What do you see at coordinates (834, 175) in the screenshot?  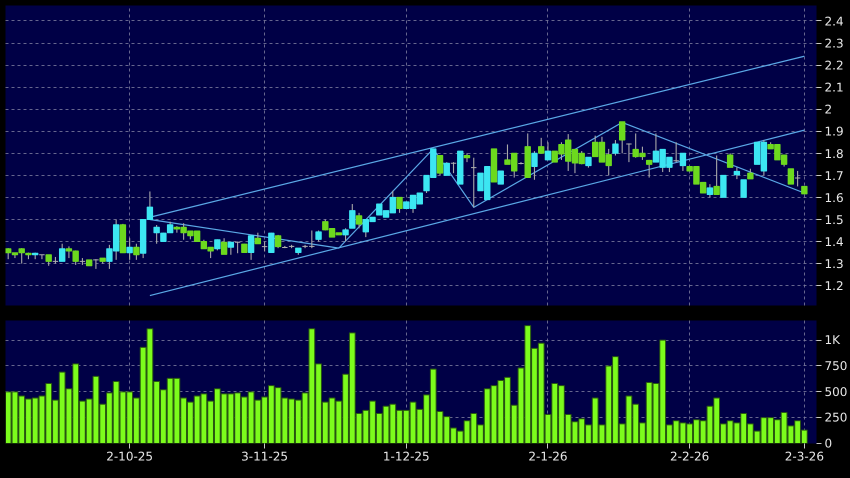 I see `y-tick-label: 1.7` at bounding box center [834, 175].